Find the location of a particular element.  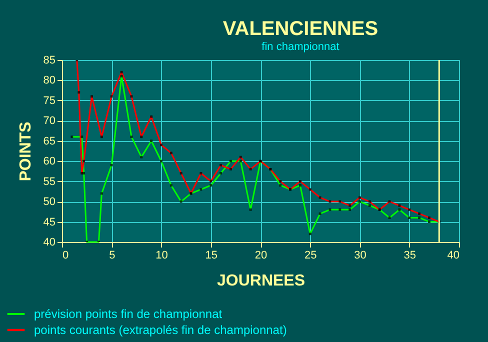

y-tick-label: 75 is located at coordinates (49, 100).